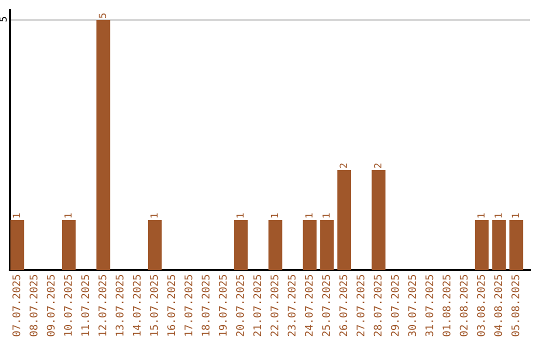 This screenshot has height=340, width=540. Describe the element at coordinates (154, 305) in the screenshot. I see `x-tick-label: 15.07.2025` at that location.